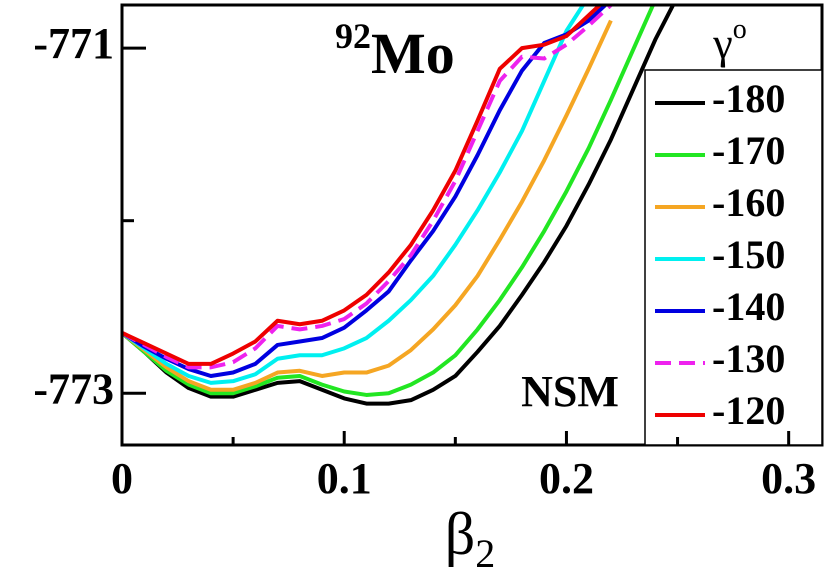 The width and height of the screenshot is (830, 572). I want to click on x-subscript: 2, so click(485, 551).